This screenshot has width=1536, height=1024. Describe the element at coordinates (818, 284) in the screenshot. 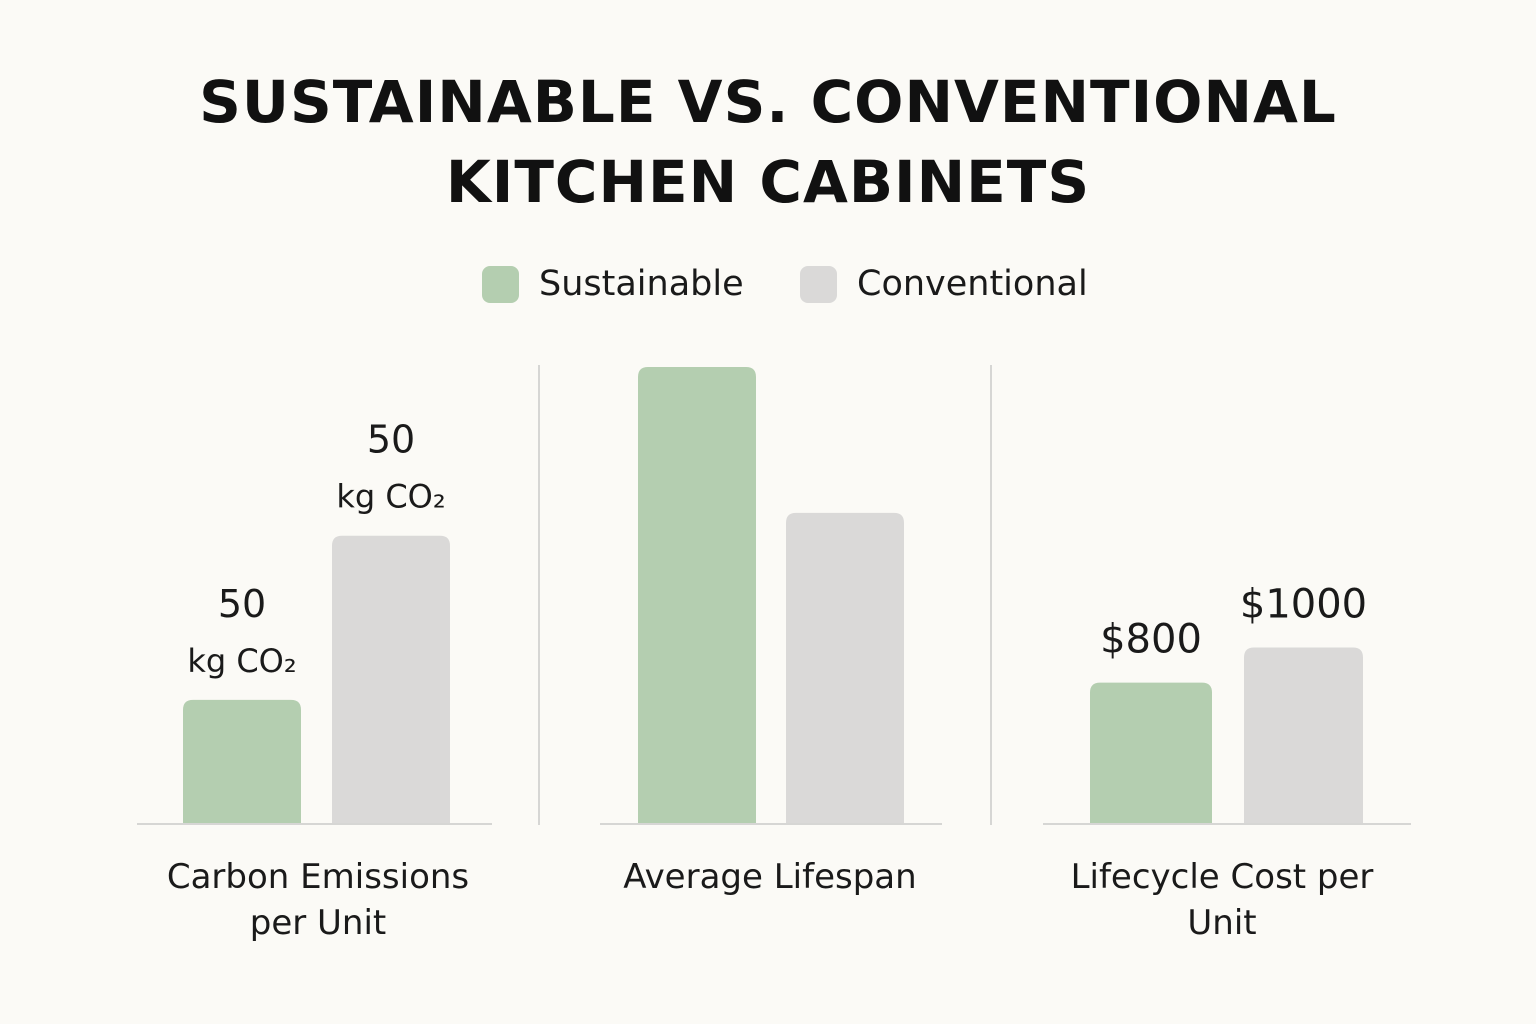

I see `legend-swatch-conventional` at that location.